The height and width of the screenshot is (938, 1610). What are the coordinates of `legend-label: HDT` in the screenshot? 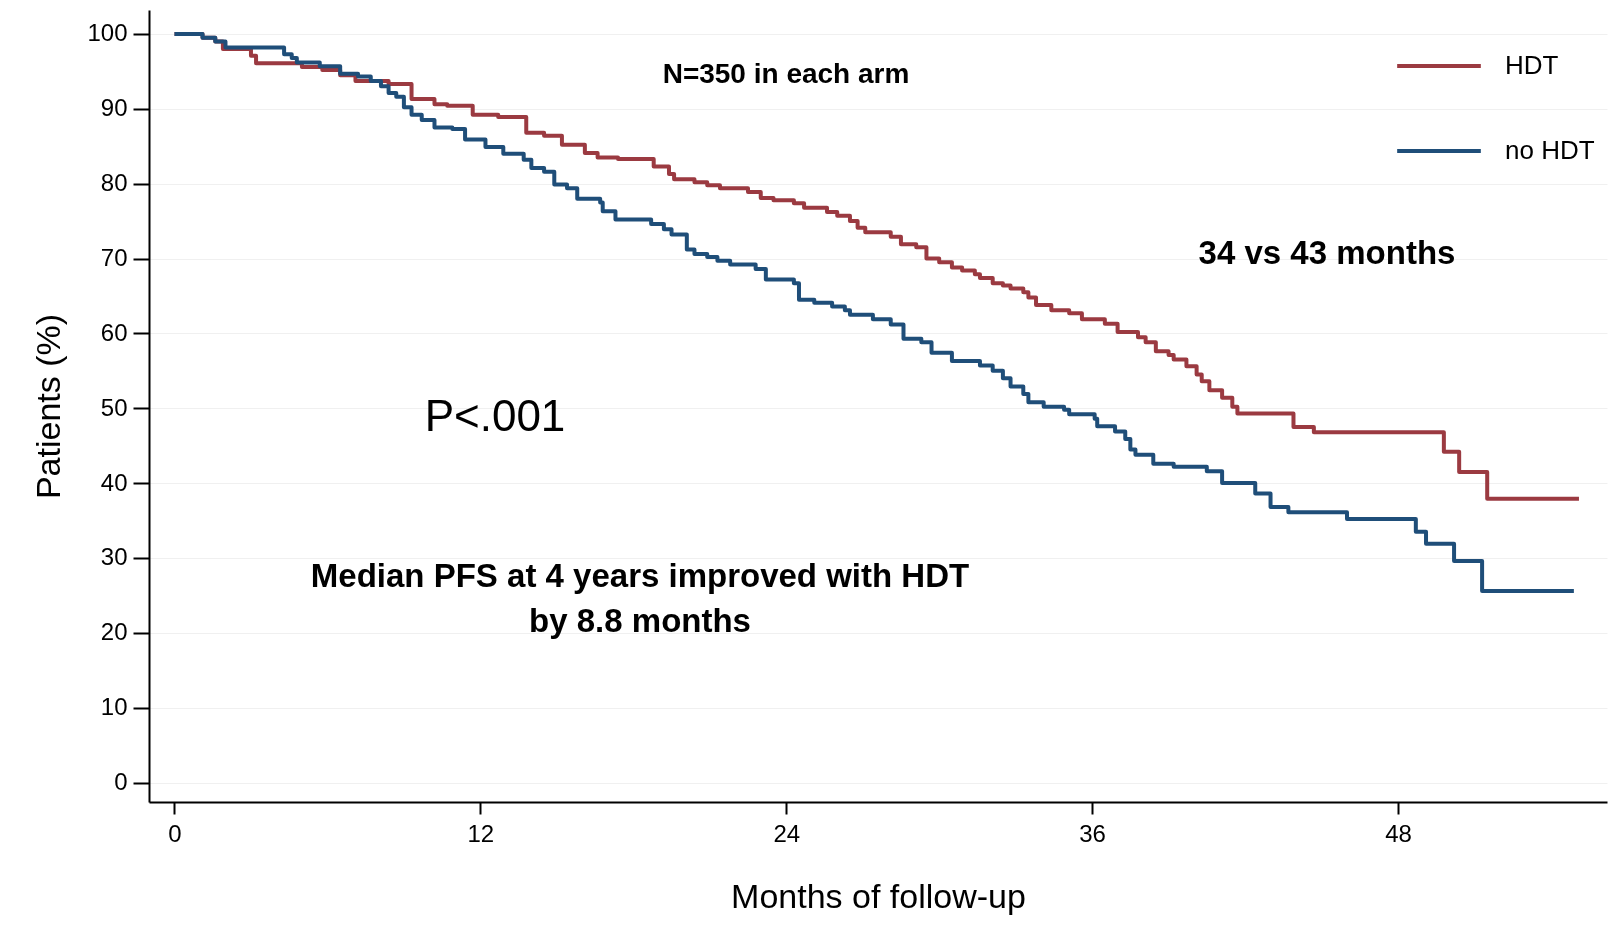 It's located at (1532, 65).